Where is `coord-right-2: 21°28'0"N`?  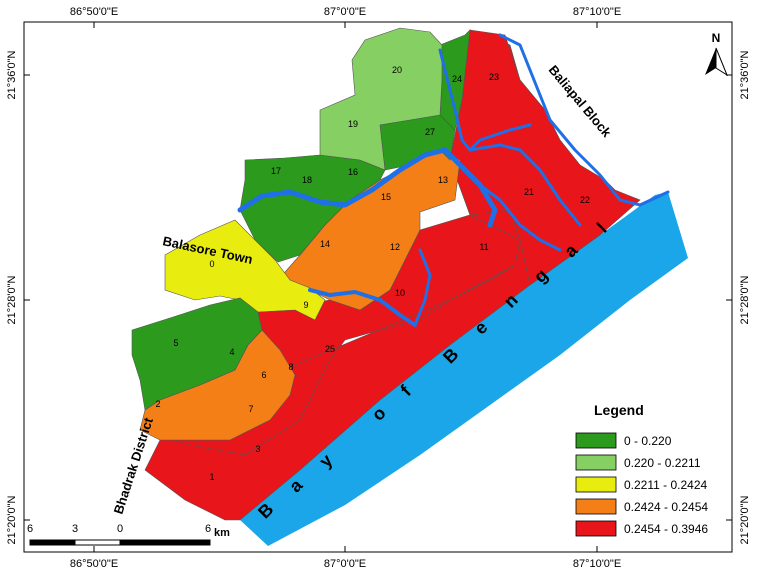 coord-right-2: 21°28'0"N is located at coordinates (745, 299).